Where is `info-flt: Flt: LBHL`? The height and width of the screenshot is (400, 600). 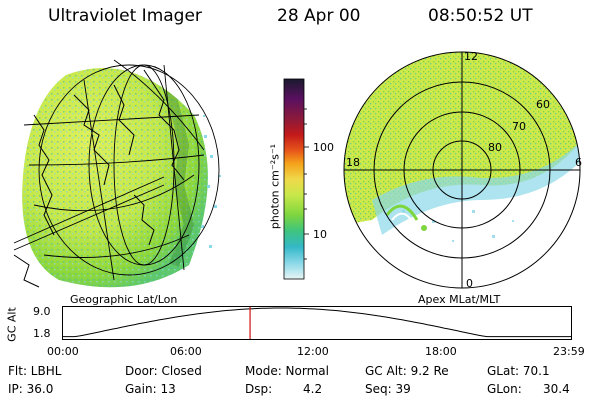
info-flt: Flt: LBHL is located at coordinates (35, 371).